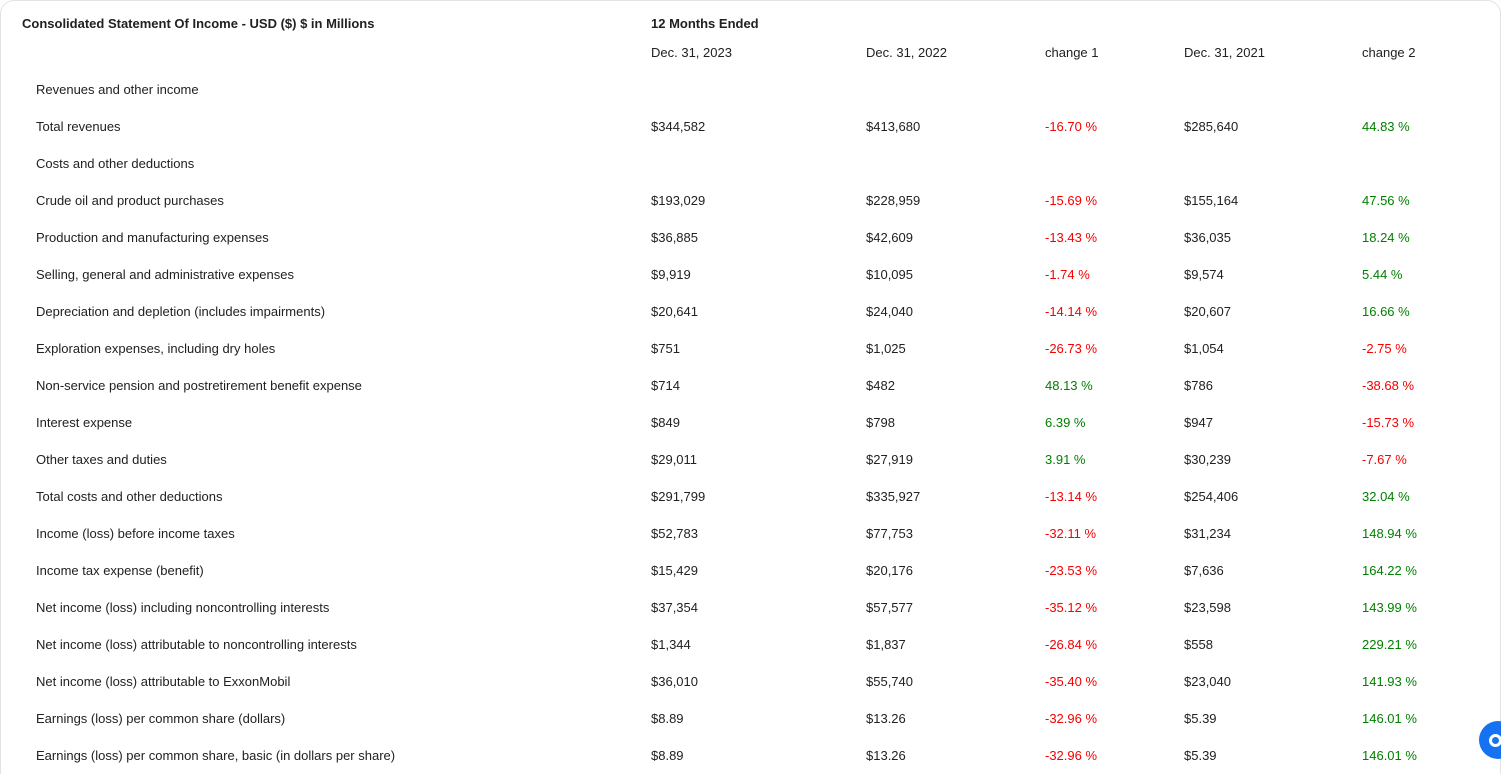 This screenshot has width=1501, height=774. I want to click on cell-value: $1,837, so click(886, 644).